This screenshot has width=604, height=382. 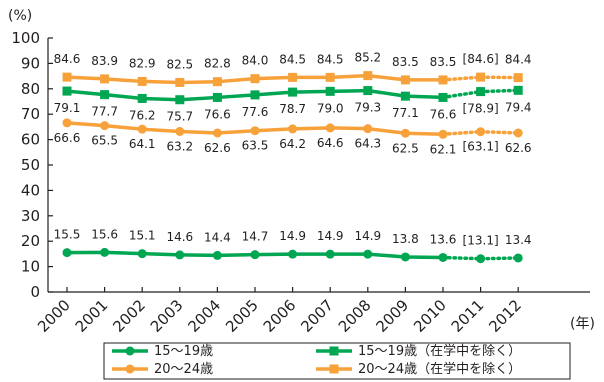 I want to click on data-label: 83.9, so click(x=104, y=61).